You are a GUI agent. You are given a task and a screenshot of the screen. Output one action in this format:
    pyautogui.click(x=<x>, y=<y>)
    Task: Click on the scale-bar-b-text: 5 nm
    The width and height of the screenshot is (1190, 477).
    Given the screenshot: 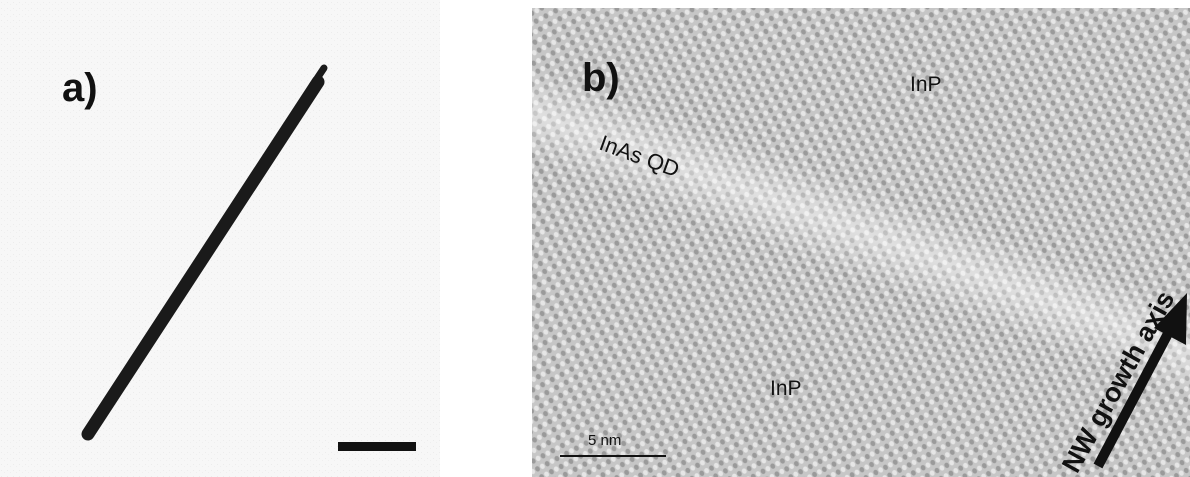 What is the action you would take?
    pyautogui.click(x=605, y=440)
    